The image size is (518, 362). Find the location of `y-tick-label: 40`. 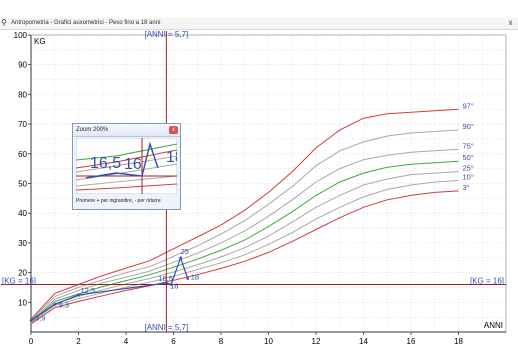

y-tick-label: 40 is located at coordinates (22, 213).